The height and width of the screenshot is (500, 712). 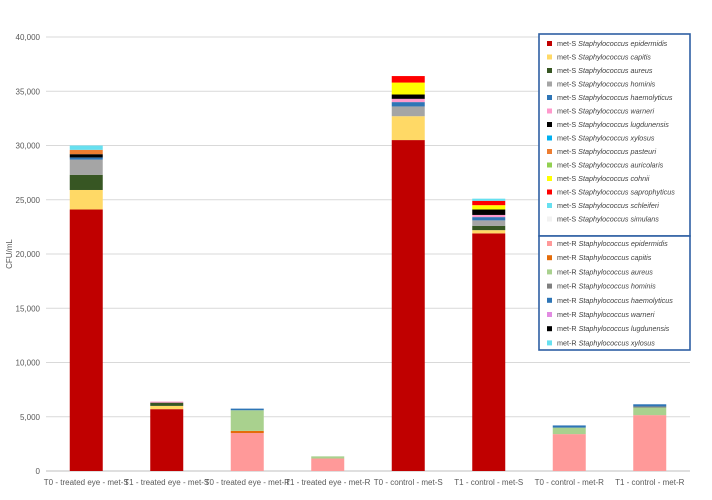 What do you see at coordinates (617, 151) in the screenshot?
I see `legend-species: Staphylococcus pasteuri` at bounding box center [617, 151].